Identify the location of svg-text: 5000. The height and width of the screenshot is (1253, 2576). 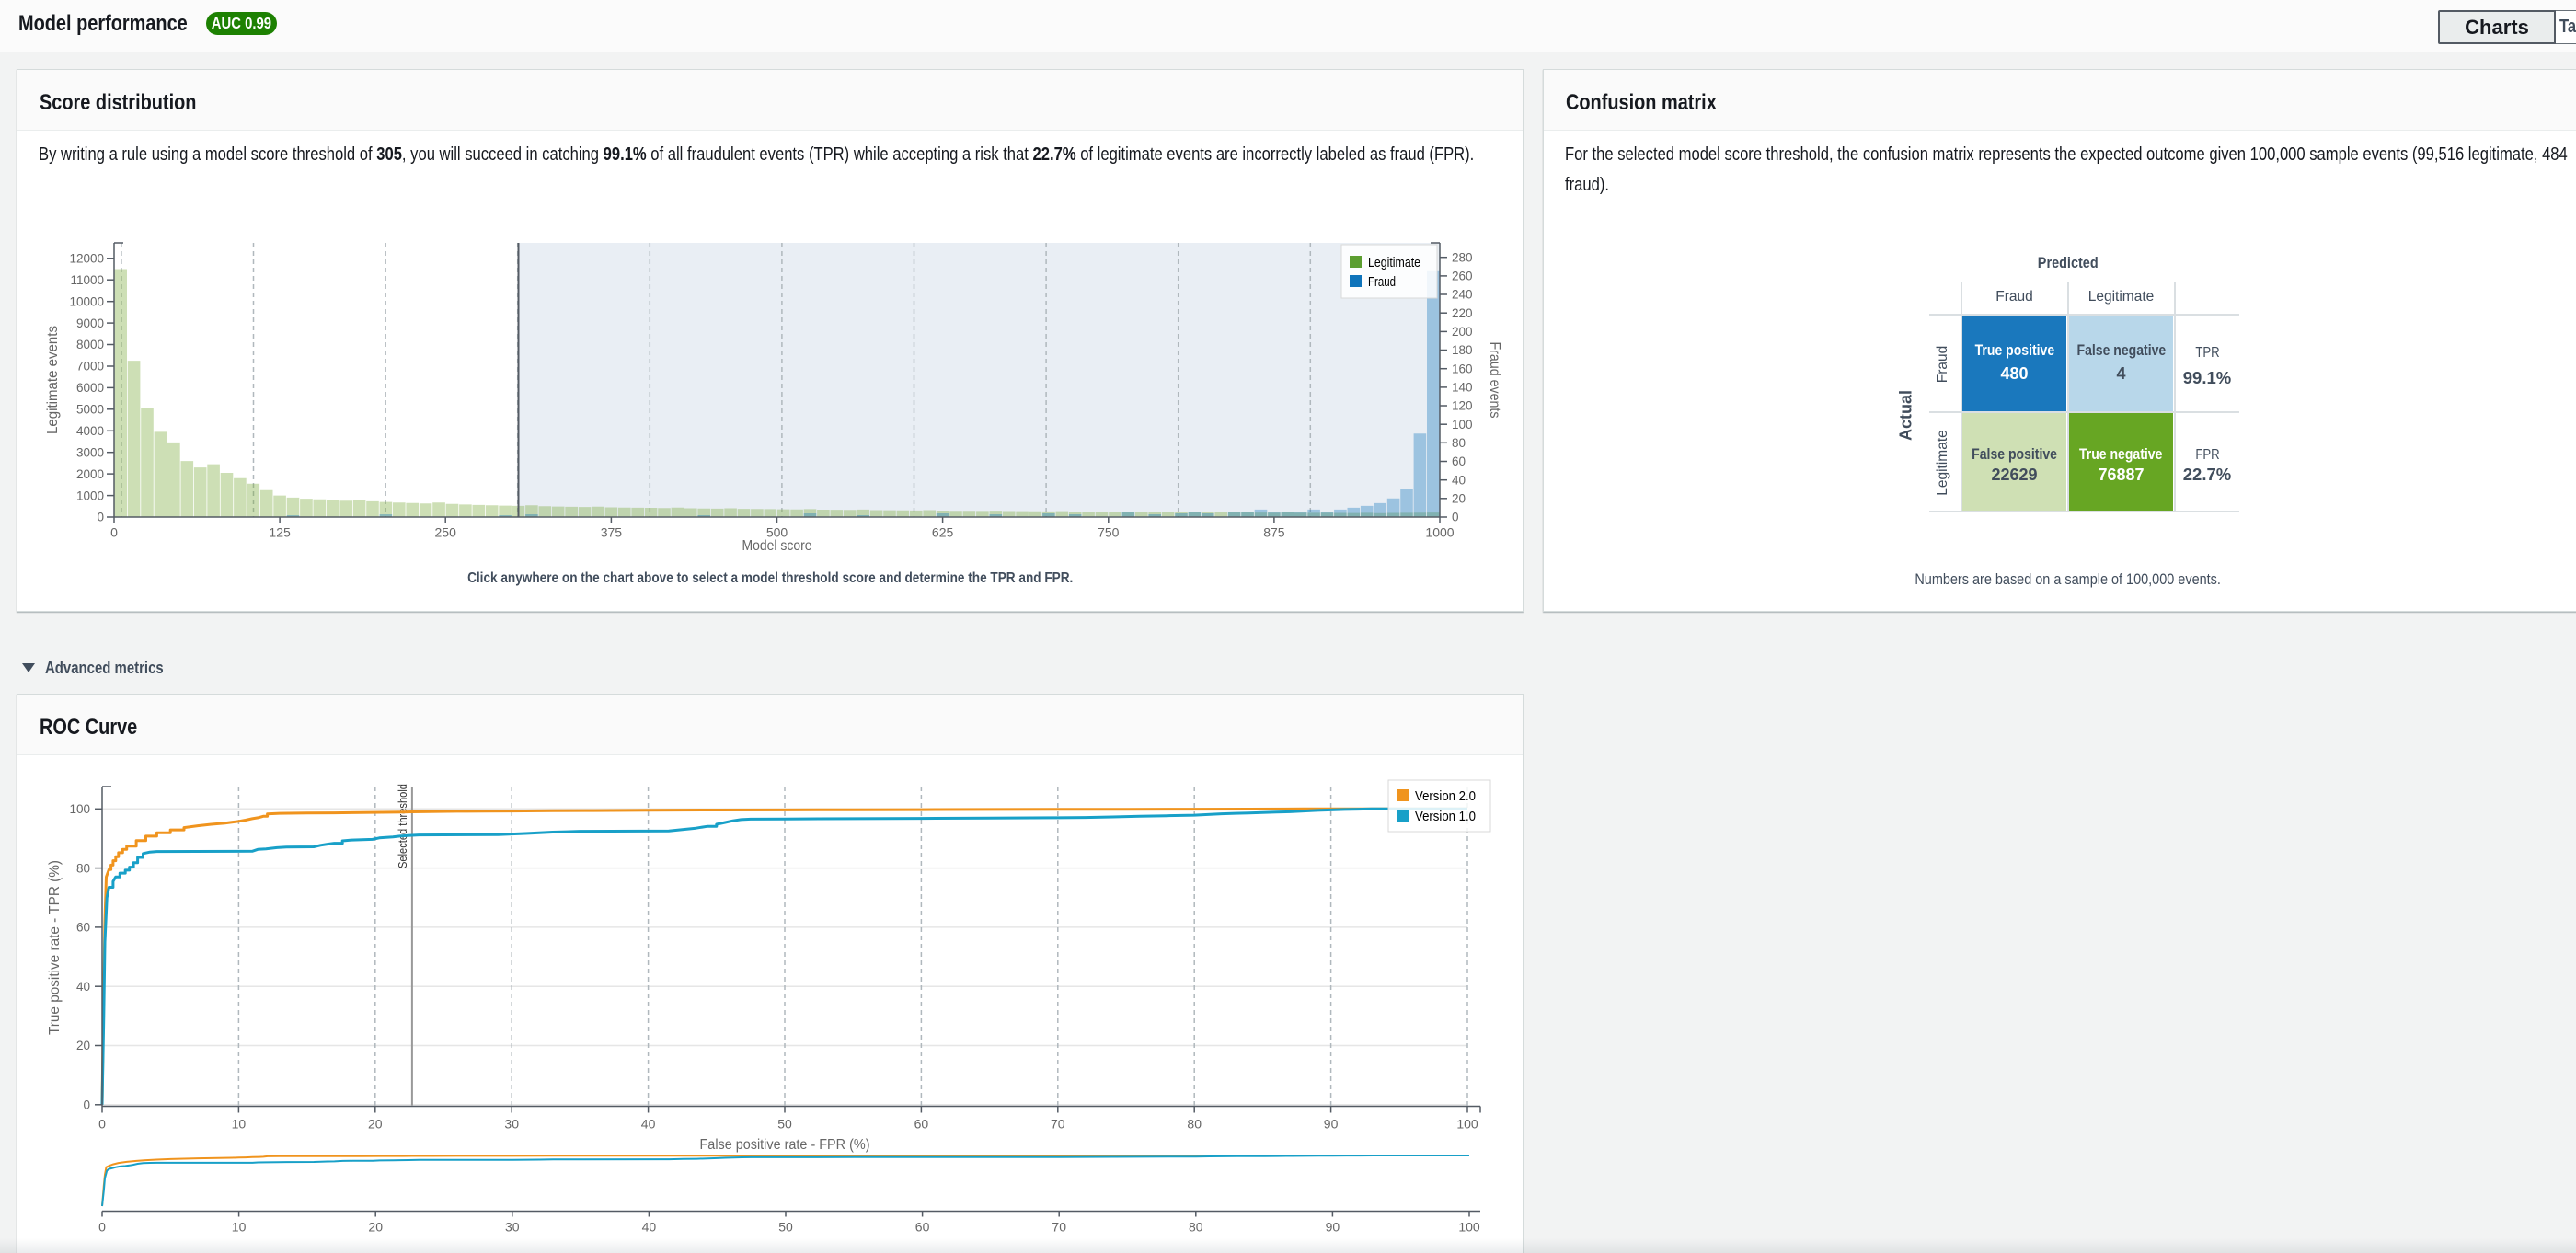
(90, 410).